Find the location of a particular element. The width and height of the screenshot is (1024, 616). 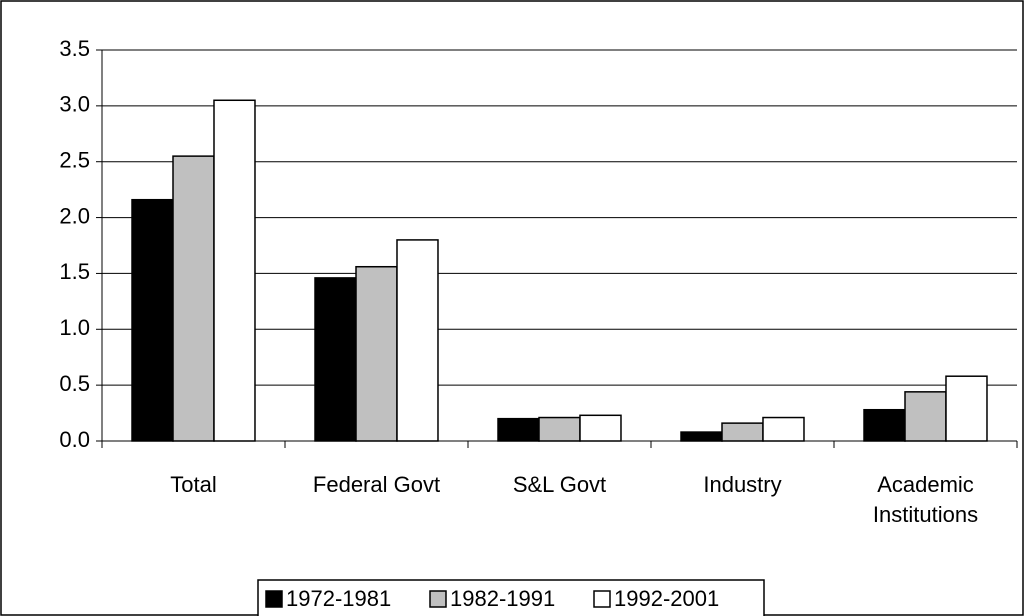

legend-box is located at coordinates (511, 597).